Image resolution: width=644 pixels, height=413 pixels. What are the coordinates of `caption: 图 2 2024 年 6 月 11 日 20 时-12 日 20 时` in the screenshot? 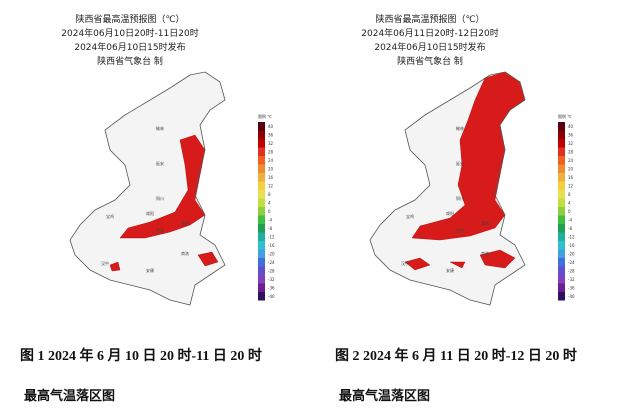 It's located at (456, 355).